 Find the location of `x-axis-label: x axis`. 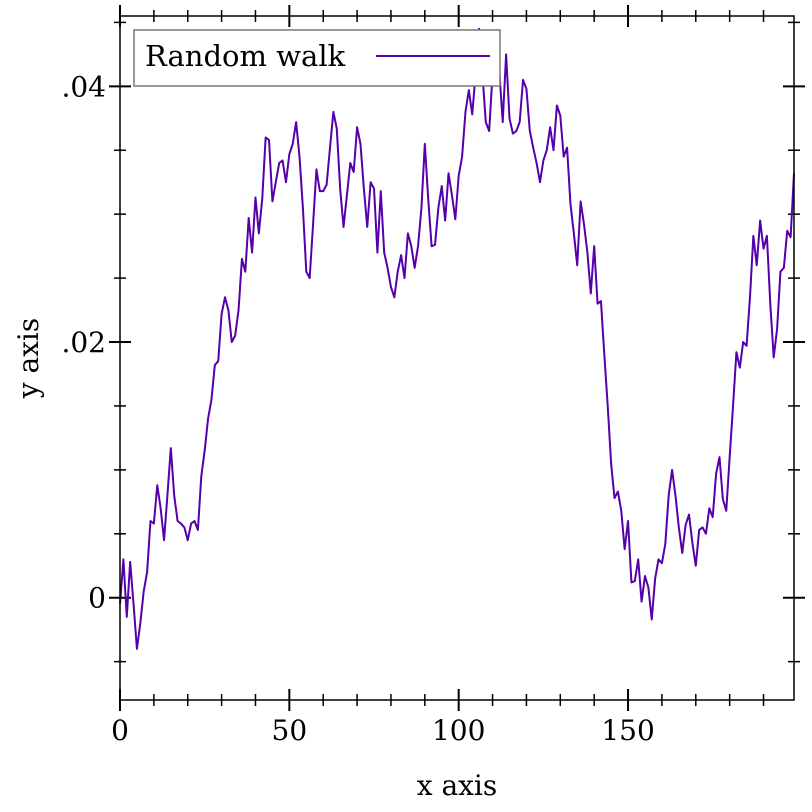

x-axis-label: x axis is located at coordinates (457, 785).